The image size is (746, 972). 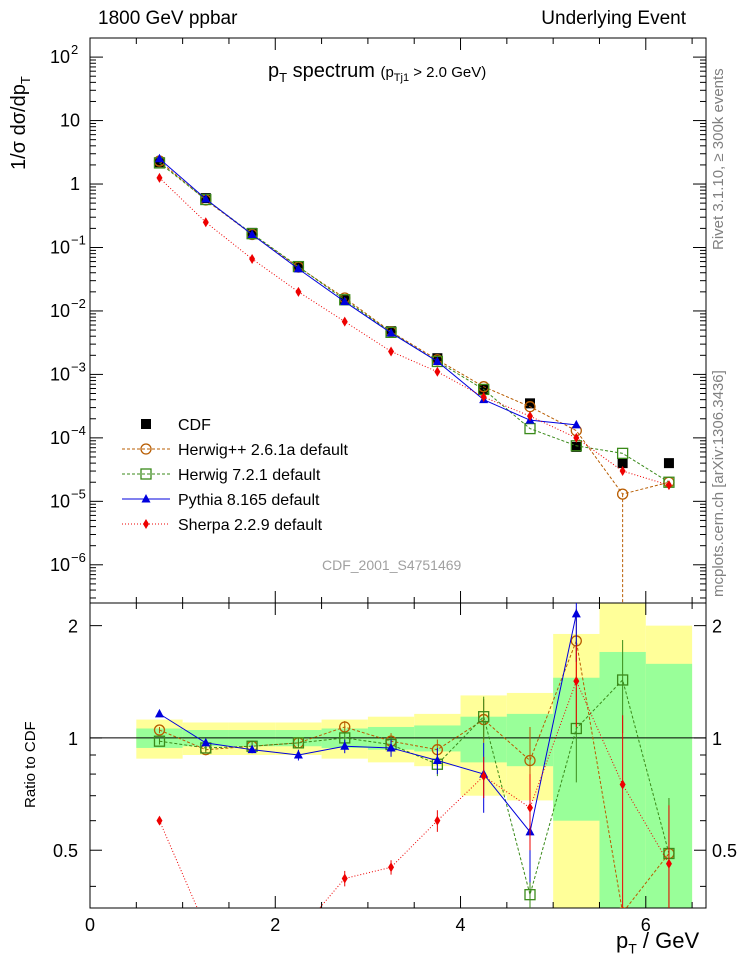 What do you see at coordinates (78, 366) in the screenshot?
I see `y-tick-label-exponent: −3` at bounding box center [78, 366].